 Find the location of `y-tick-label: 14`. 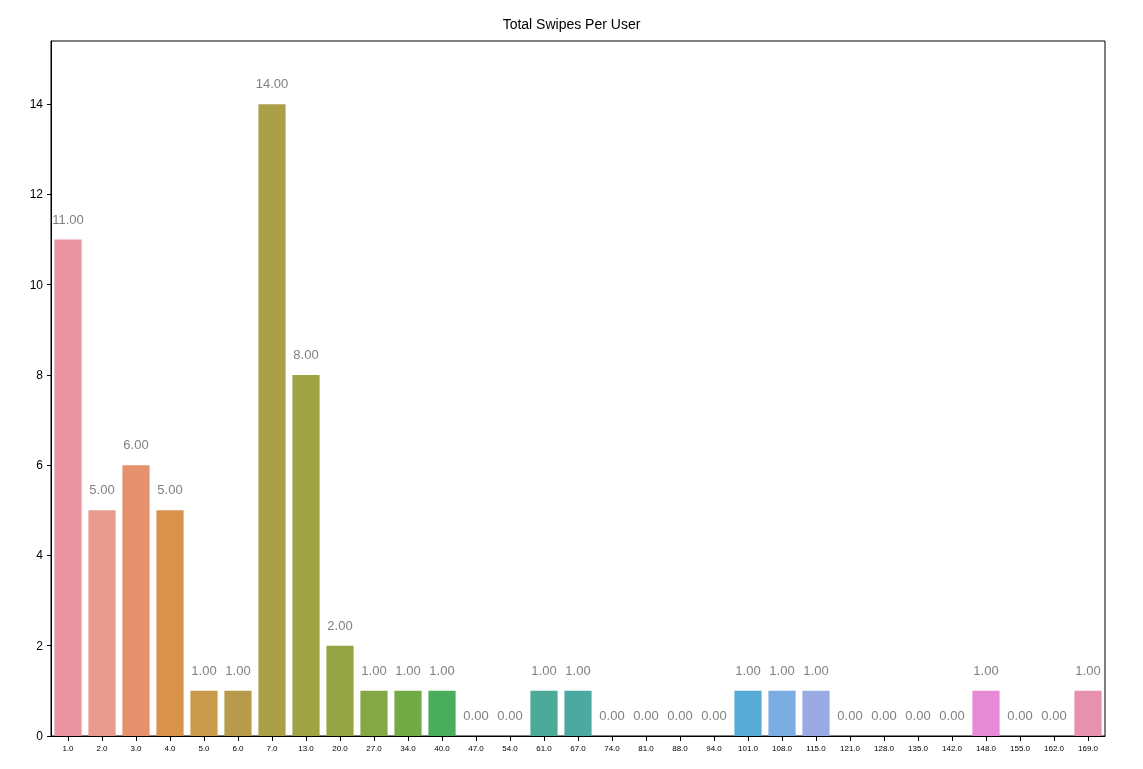

y-tick-label: 14 is located at coordinates (36, 104).